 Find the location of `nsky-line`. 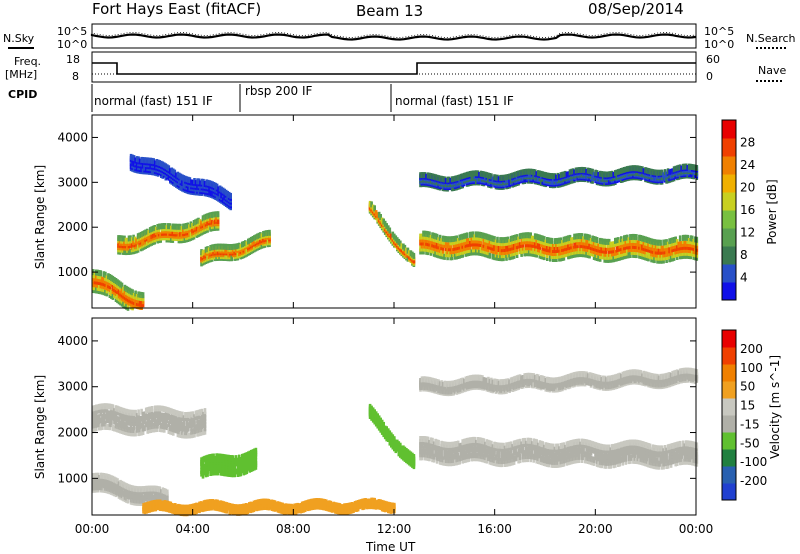

nsky-line is located at coordinates (393, 37).